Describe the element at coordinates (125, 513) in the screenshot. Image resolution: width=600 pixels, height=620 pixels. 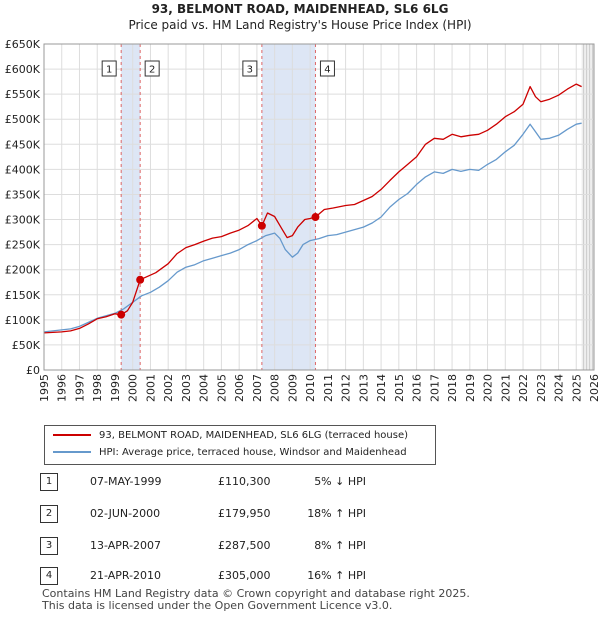
I see `sale-date: 02-JUN-2000` at that location.